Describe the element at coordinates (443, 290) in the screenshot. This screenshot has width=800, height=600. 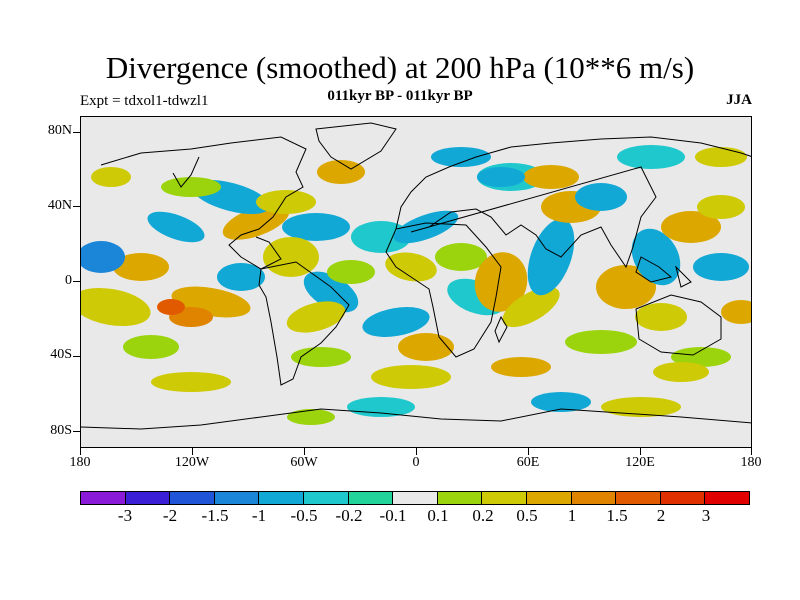
I see `coastline-africa` at that location.